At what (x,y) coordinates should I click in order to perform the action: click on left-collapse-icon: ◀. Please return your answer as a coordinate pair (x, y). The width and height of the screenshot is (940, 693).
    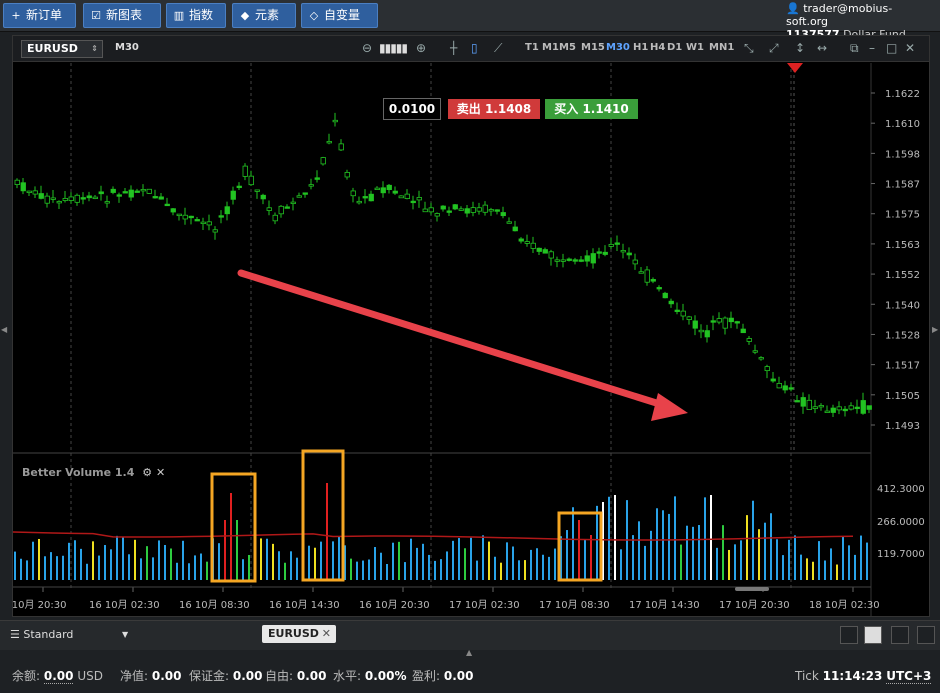
    Looking at the image, I should click on (4, 329).